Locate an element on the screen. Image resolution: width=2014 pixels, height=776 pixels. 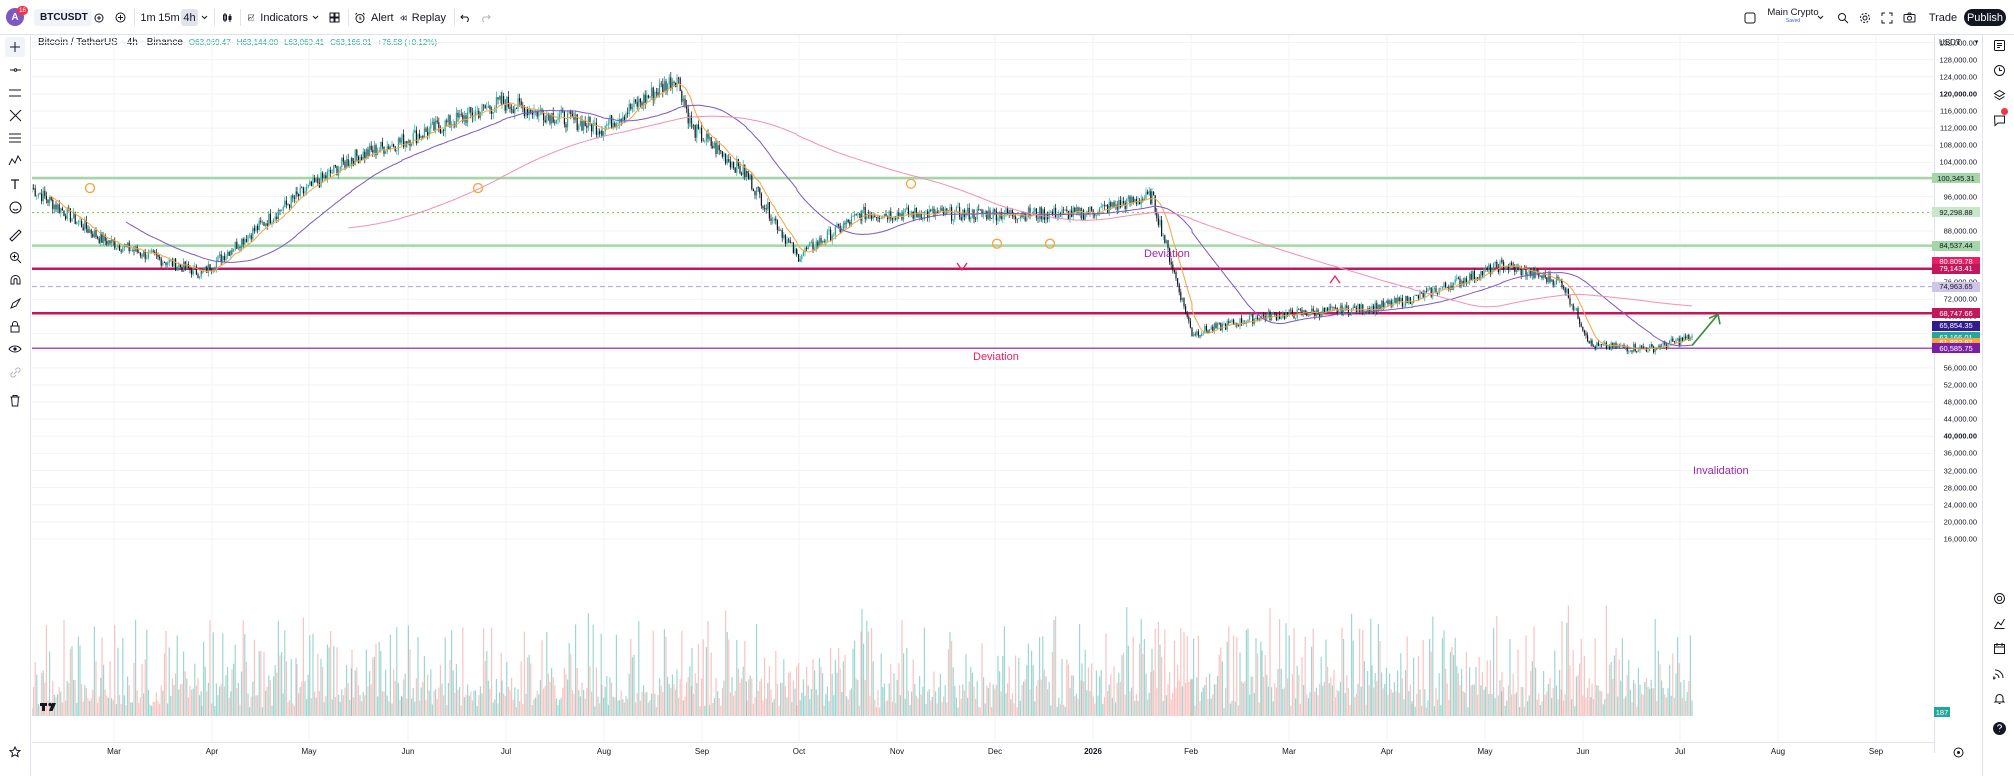
replay-button: Replay is located at coordinates (423, 17).